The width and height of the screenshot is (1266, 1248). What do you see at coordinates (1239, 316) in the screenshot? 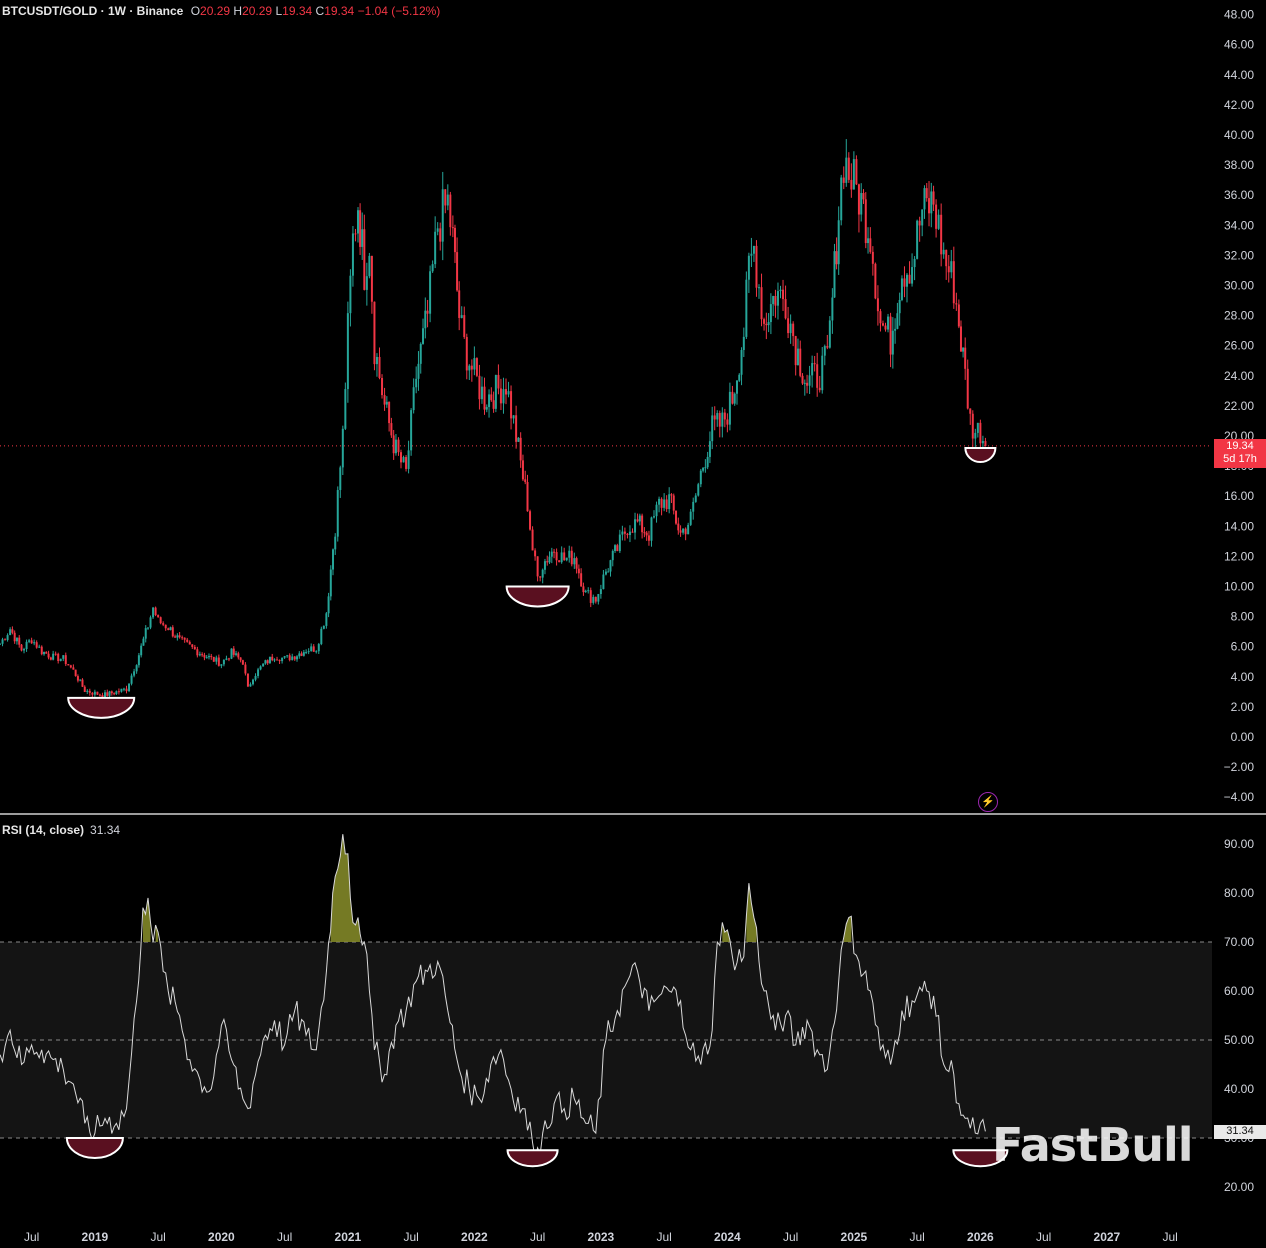
I see `price-y-tick: 28.00` at bounding box center [1239, 316].